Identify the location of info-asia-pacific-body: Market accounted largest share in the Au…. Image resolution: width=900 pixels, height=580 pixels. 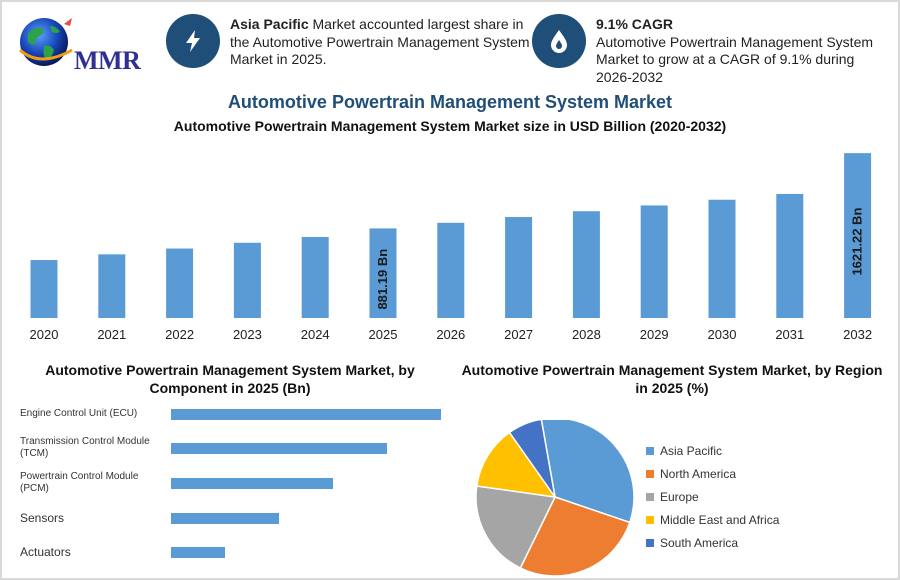
(380, 41).